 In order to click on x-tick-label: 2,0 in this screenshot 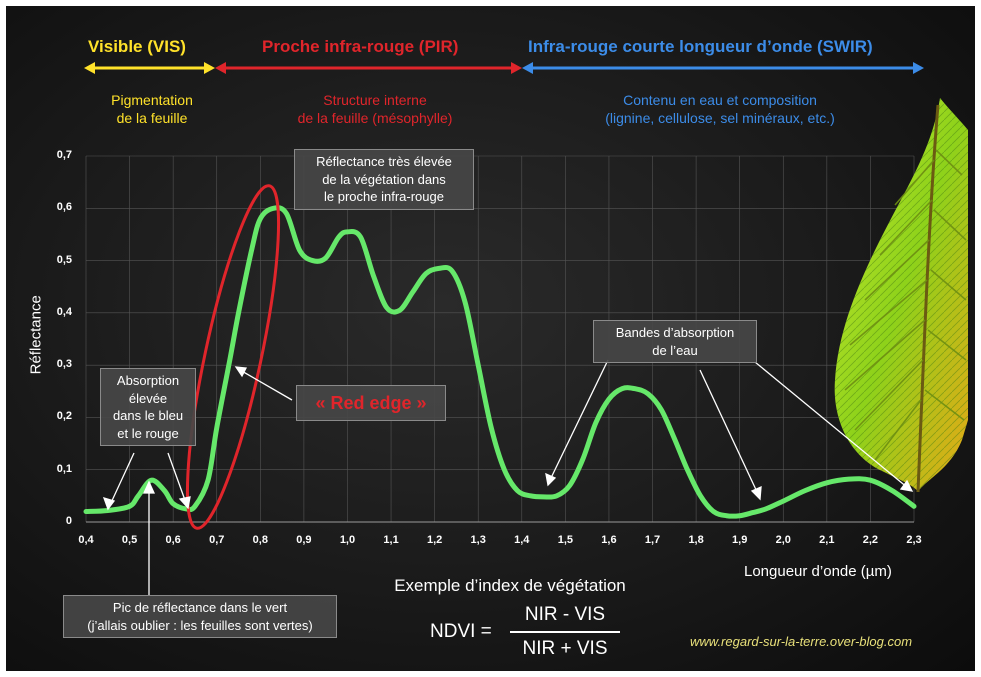, I will do `click(783, 540)`.